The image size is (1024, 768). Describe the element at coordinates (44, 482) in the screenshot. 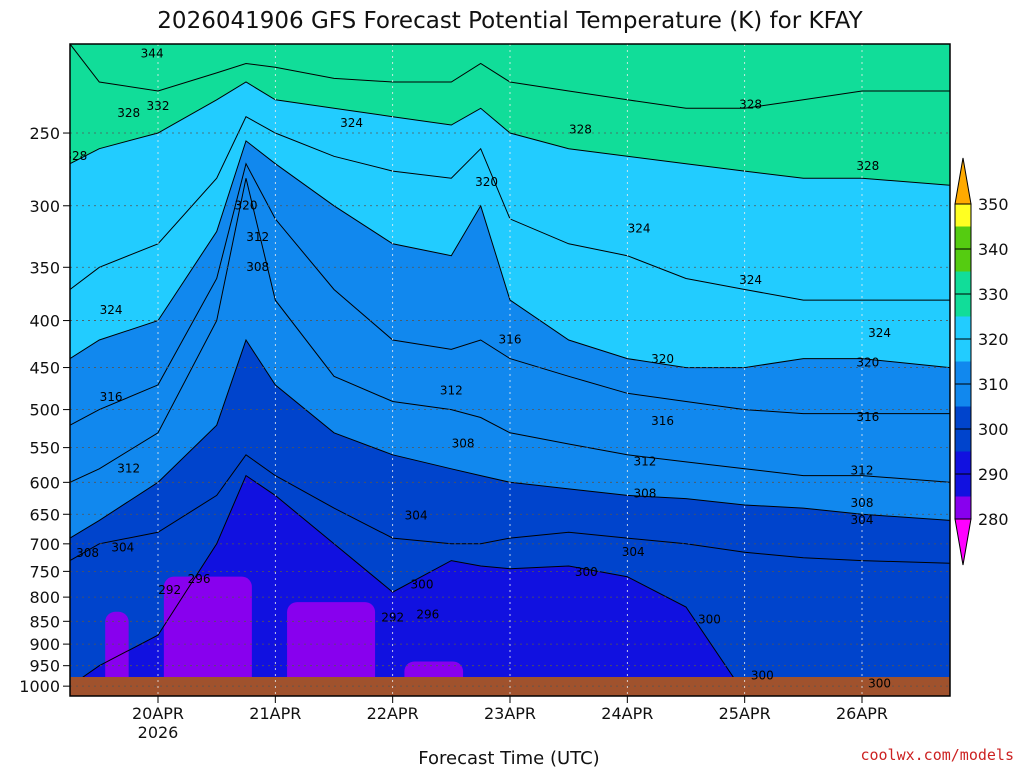

I see `y-tick-label: 600` at that location.